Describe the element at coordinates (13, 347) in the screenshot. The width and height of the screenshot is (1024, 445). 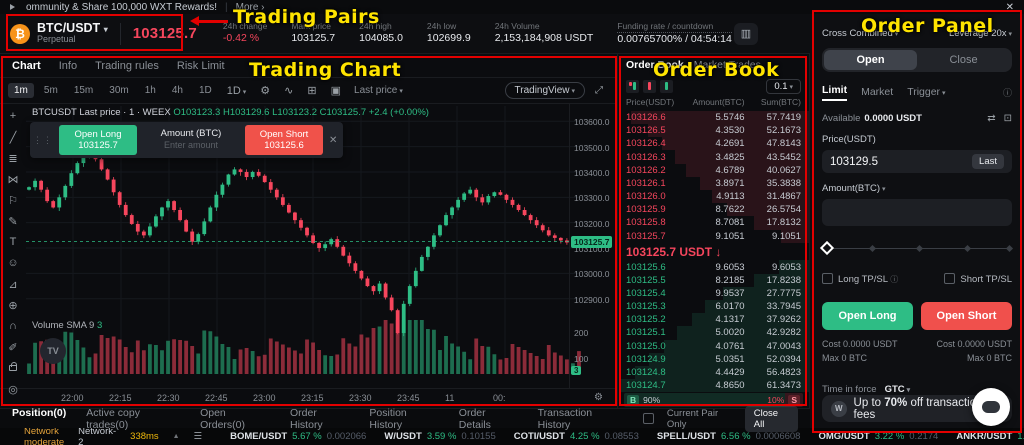
I see `draw-lock-icon: ✐` at that location.